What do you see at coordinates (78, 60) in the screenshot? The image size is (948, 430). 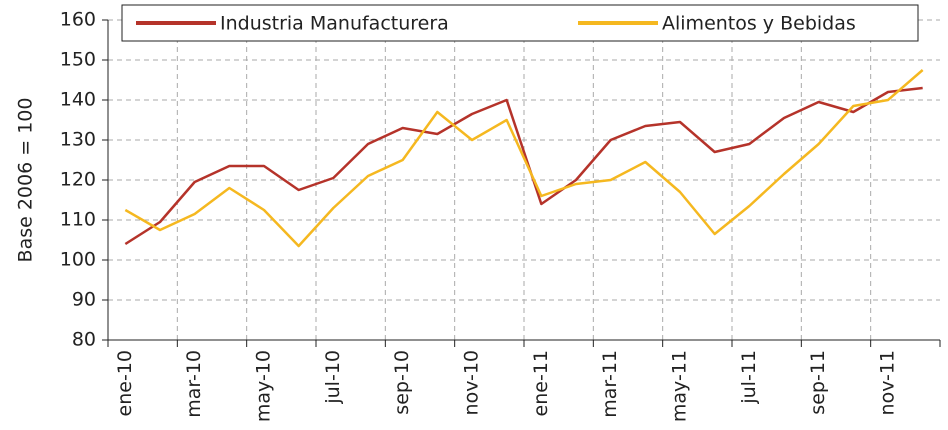 I see `y-tick-label: 150` at bounding box center [78, 60].